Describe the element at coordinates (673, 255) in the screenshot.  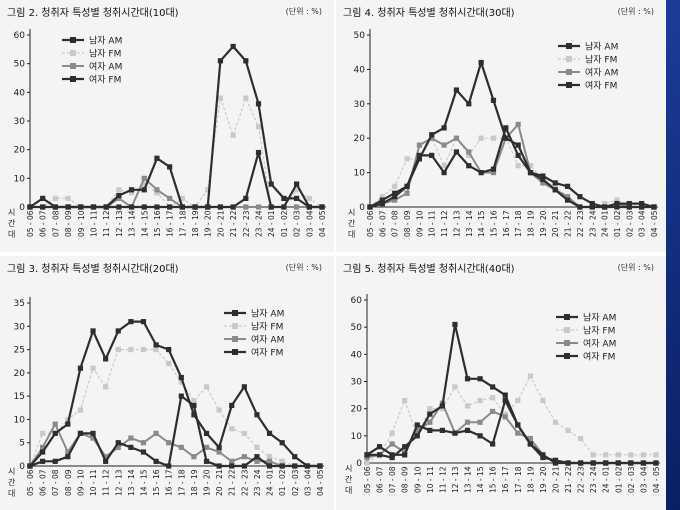
I see `slide-edge-stripe` at that location.